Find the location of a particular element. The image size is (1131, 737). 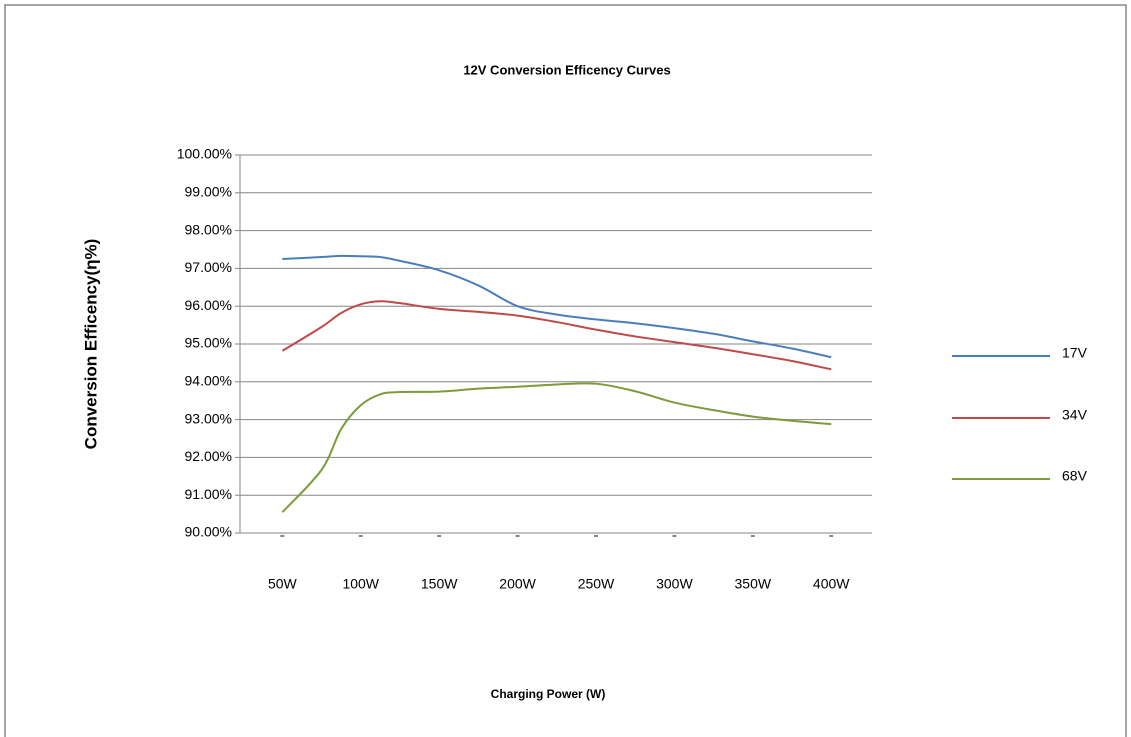

y-tick-label: 99.00% is located at coordinates (208, 192).